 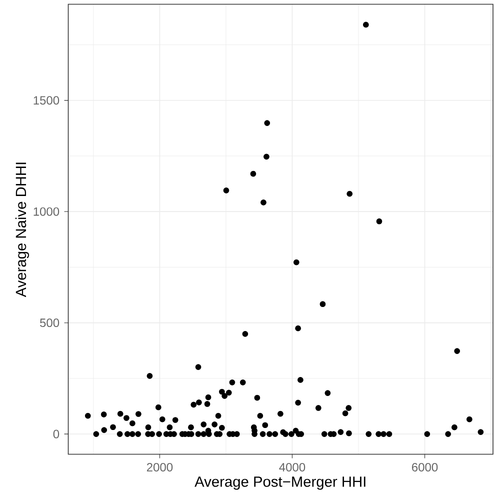 I want to click on y-tick-label: 1000, so click(x=47, y=211).